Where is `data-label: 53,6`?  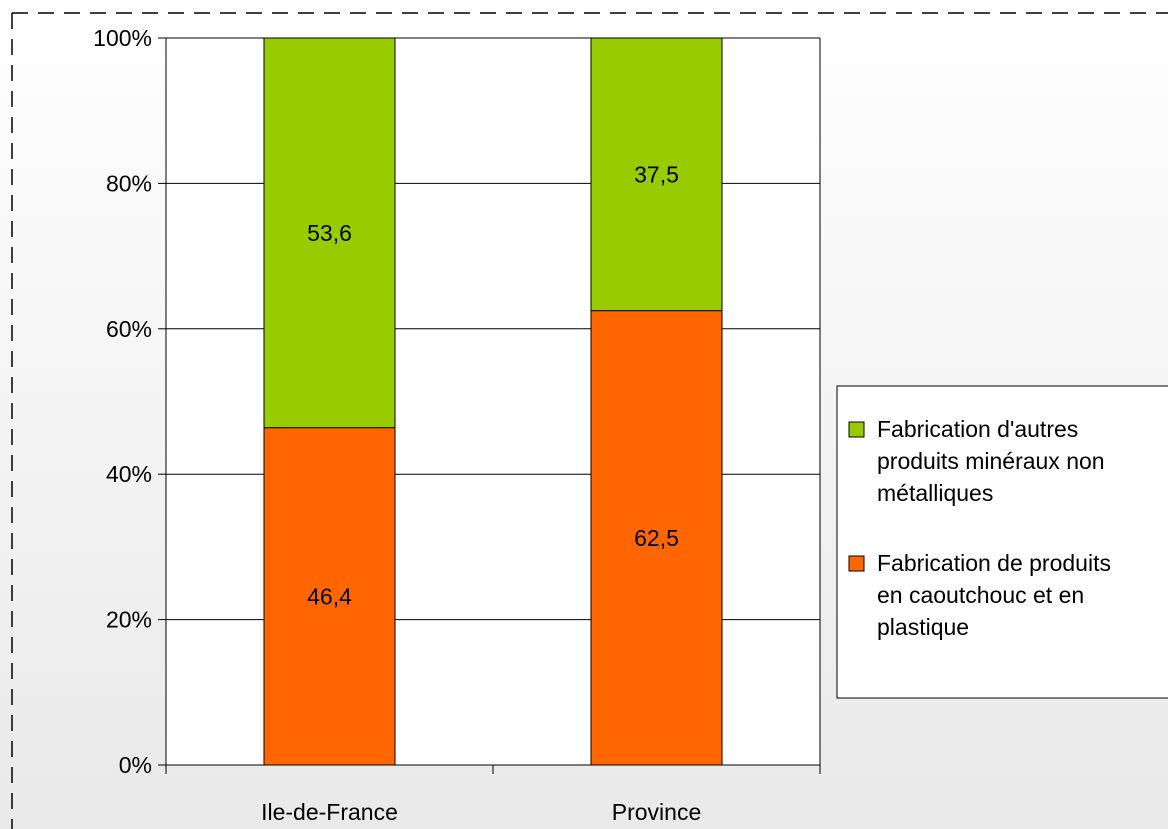
data-label: 53,6 is located at coordinates (329, 233).